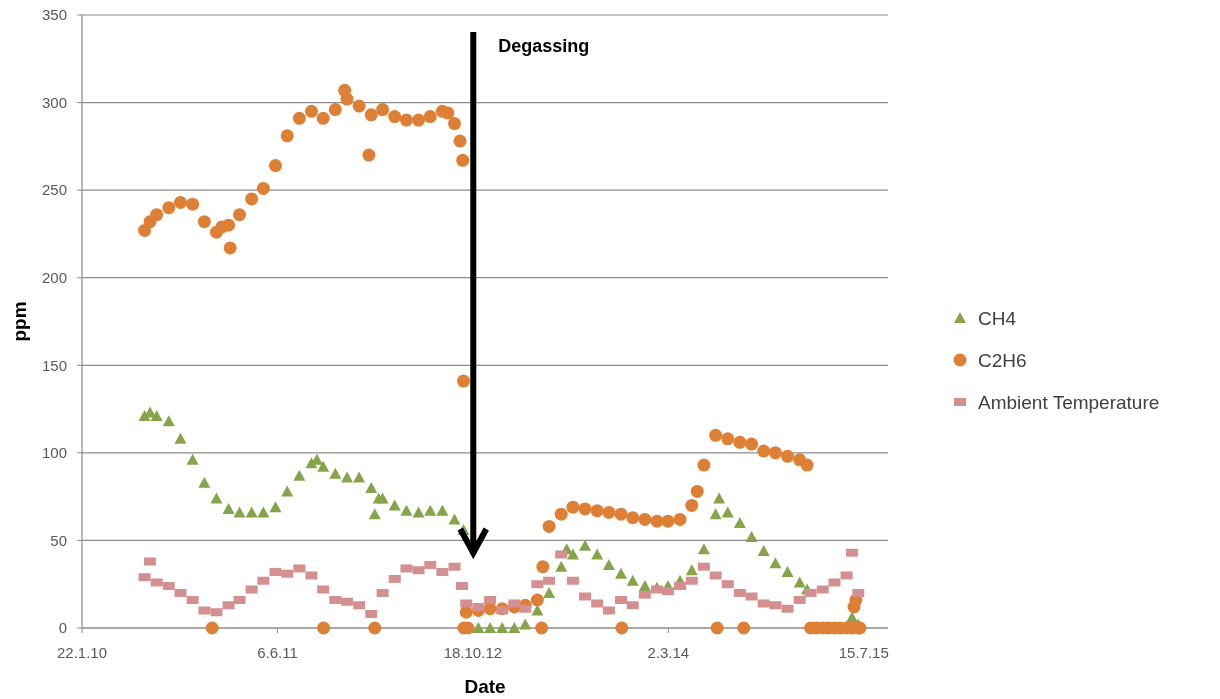 The height and width of the screenshot is (699, 1220). What do you see at coordinates (1069, 402) in the screenshot?
I see `legend-label: Ambient Temperature` at bounding box center [1069, 402].